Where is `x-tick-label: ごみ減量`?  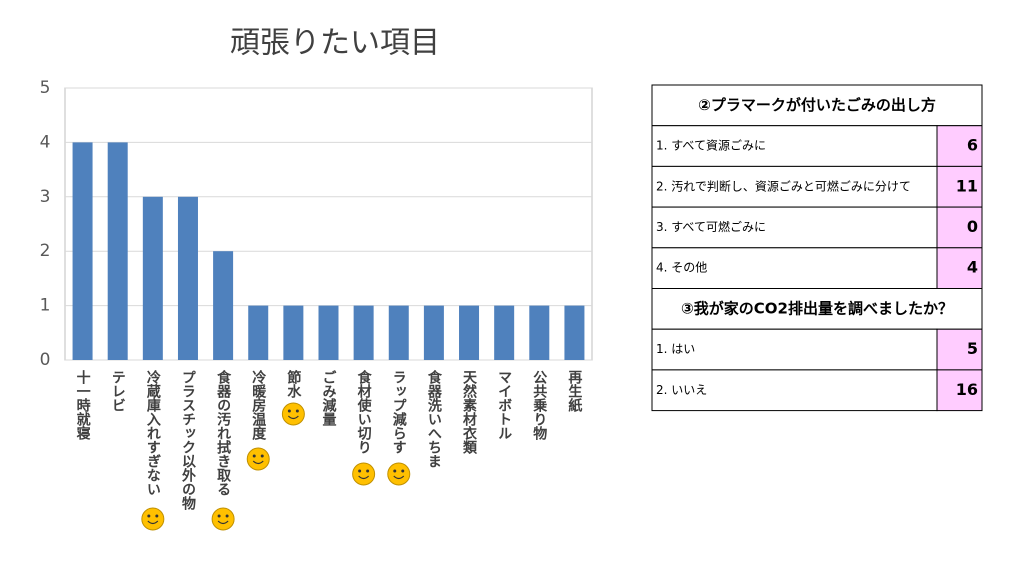
x-tick-label: ごみ減量 is located at coordinates (329, 398).